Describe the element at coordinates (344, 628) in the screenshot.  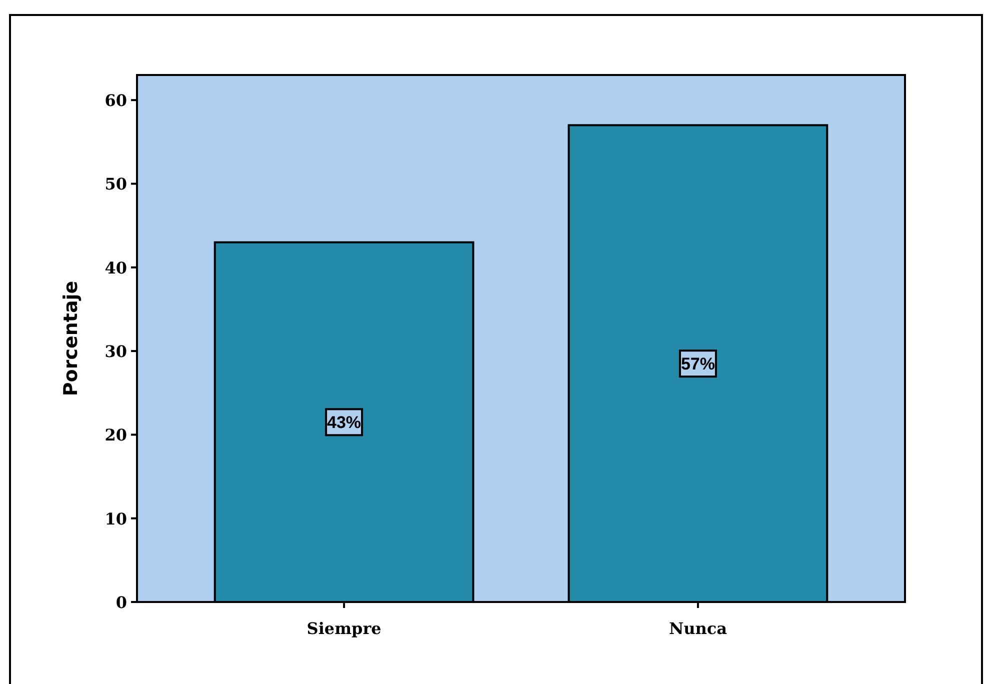
I see `x-tick-label: Siempre` at that location.